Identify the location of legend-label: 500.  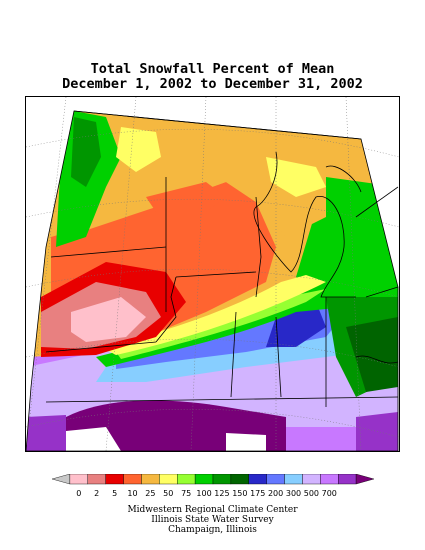
(311, 493).